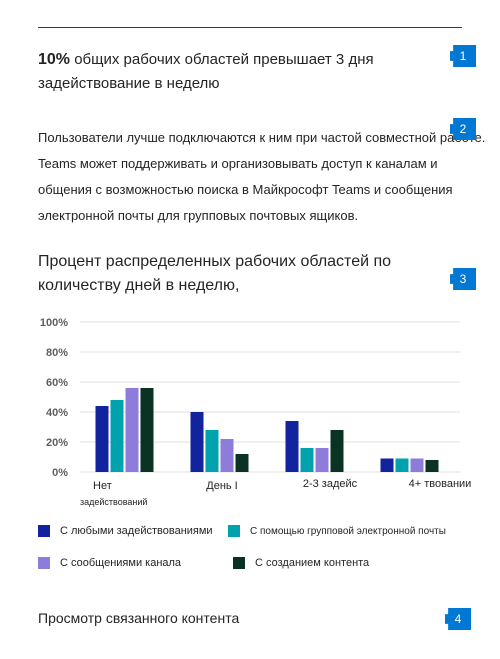 This screenshot has height=659, width=500. What do you see at coordinates (458, 619) in the screenshot?
I see `callout-marker-4: 4` at bounding box center [458, 619].